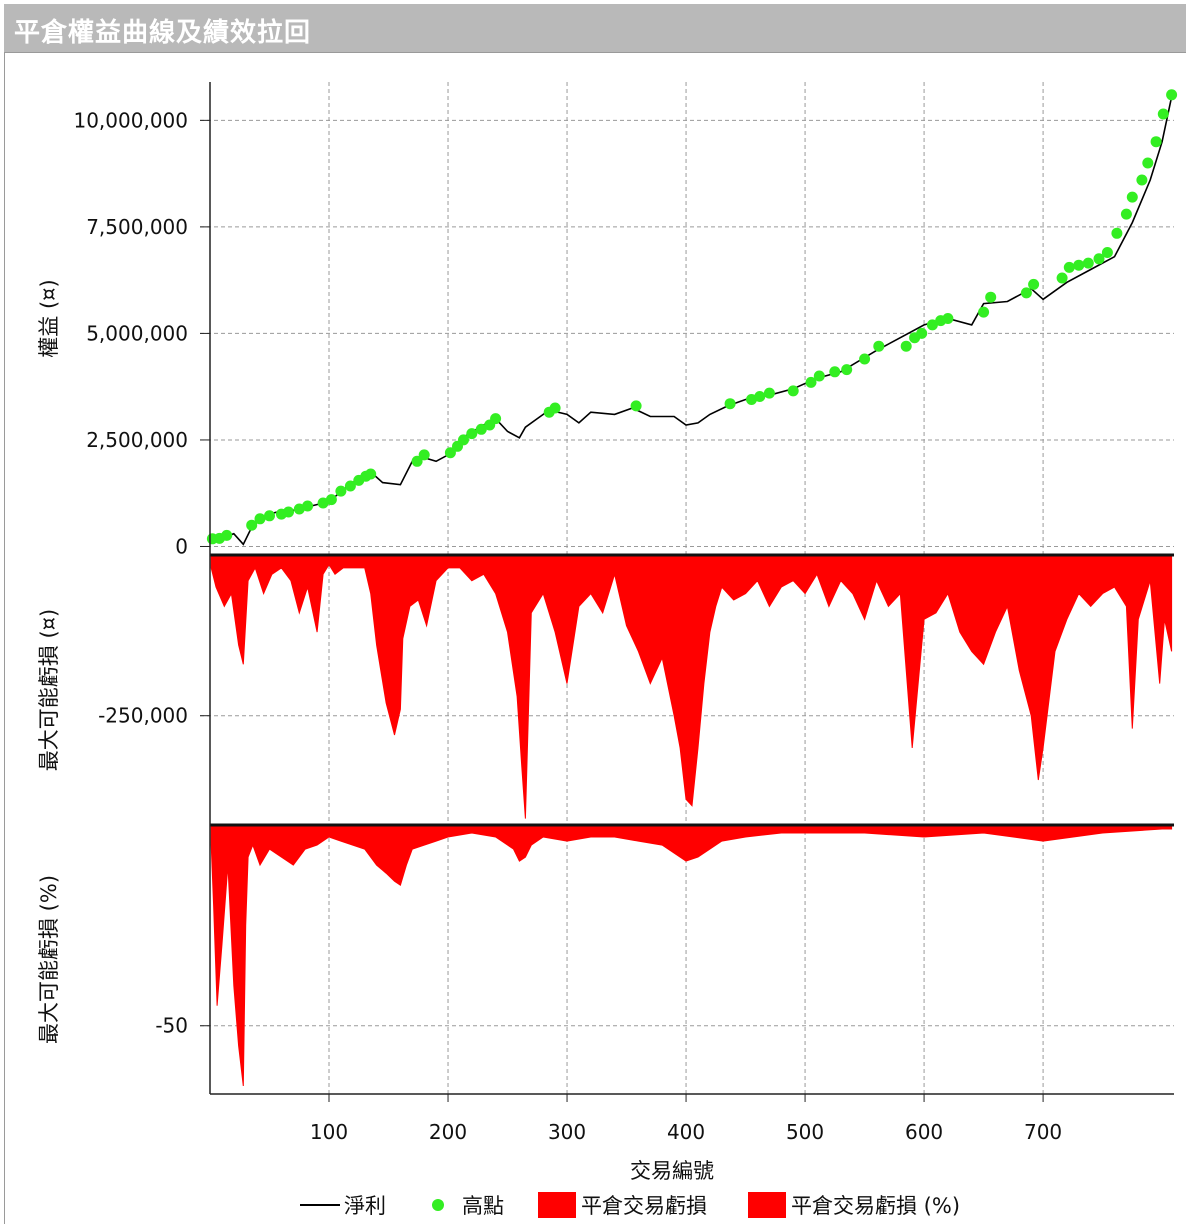 The image size is (1186, 1224). I want to click on legend-label: 高點, so click(483, 1206).